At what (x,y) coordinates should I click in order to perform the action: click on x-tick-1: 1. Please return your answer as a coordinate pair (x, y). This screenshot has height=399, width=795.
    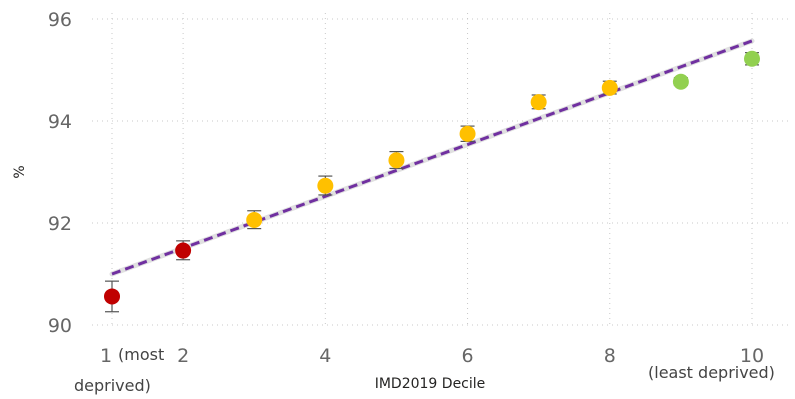
    Looking at the image, I should click on (106, 356).